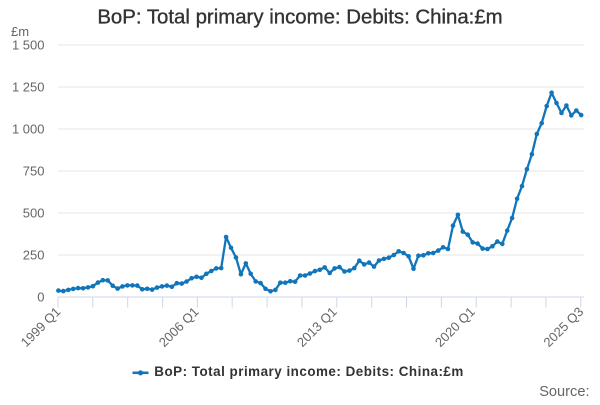  What do you see at coordinates (28, 45) in the screenshot?
I see `svg-text: 1 500` at bounding box center [28, 45].